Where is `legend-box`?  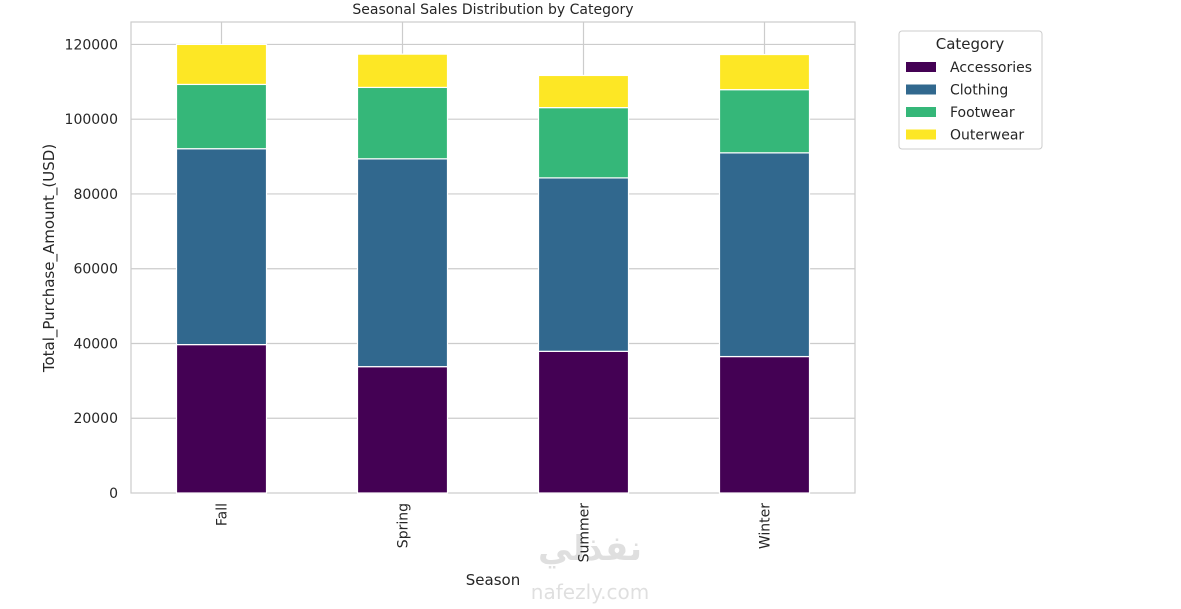 legend-box is located at coordinates (970, 90).